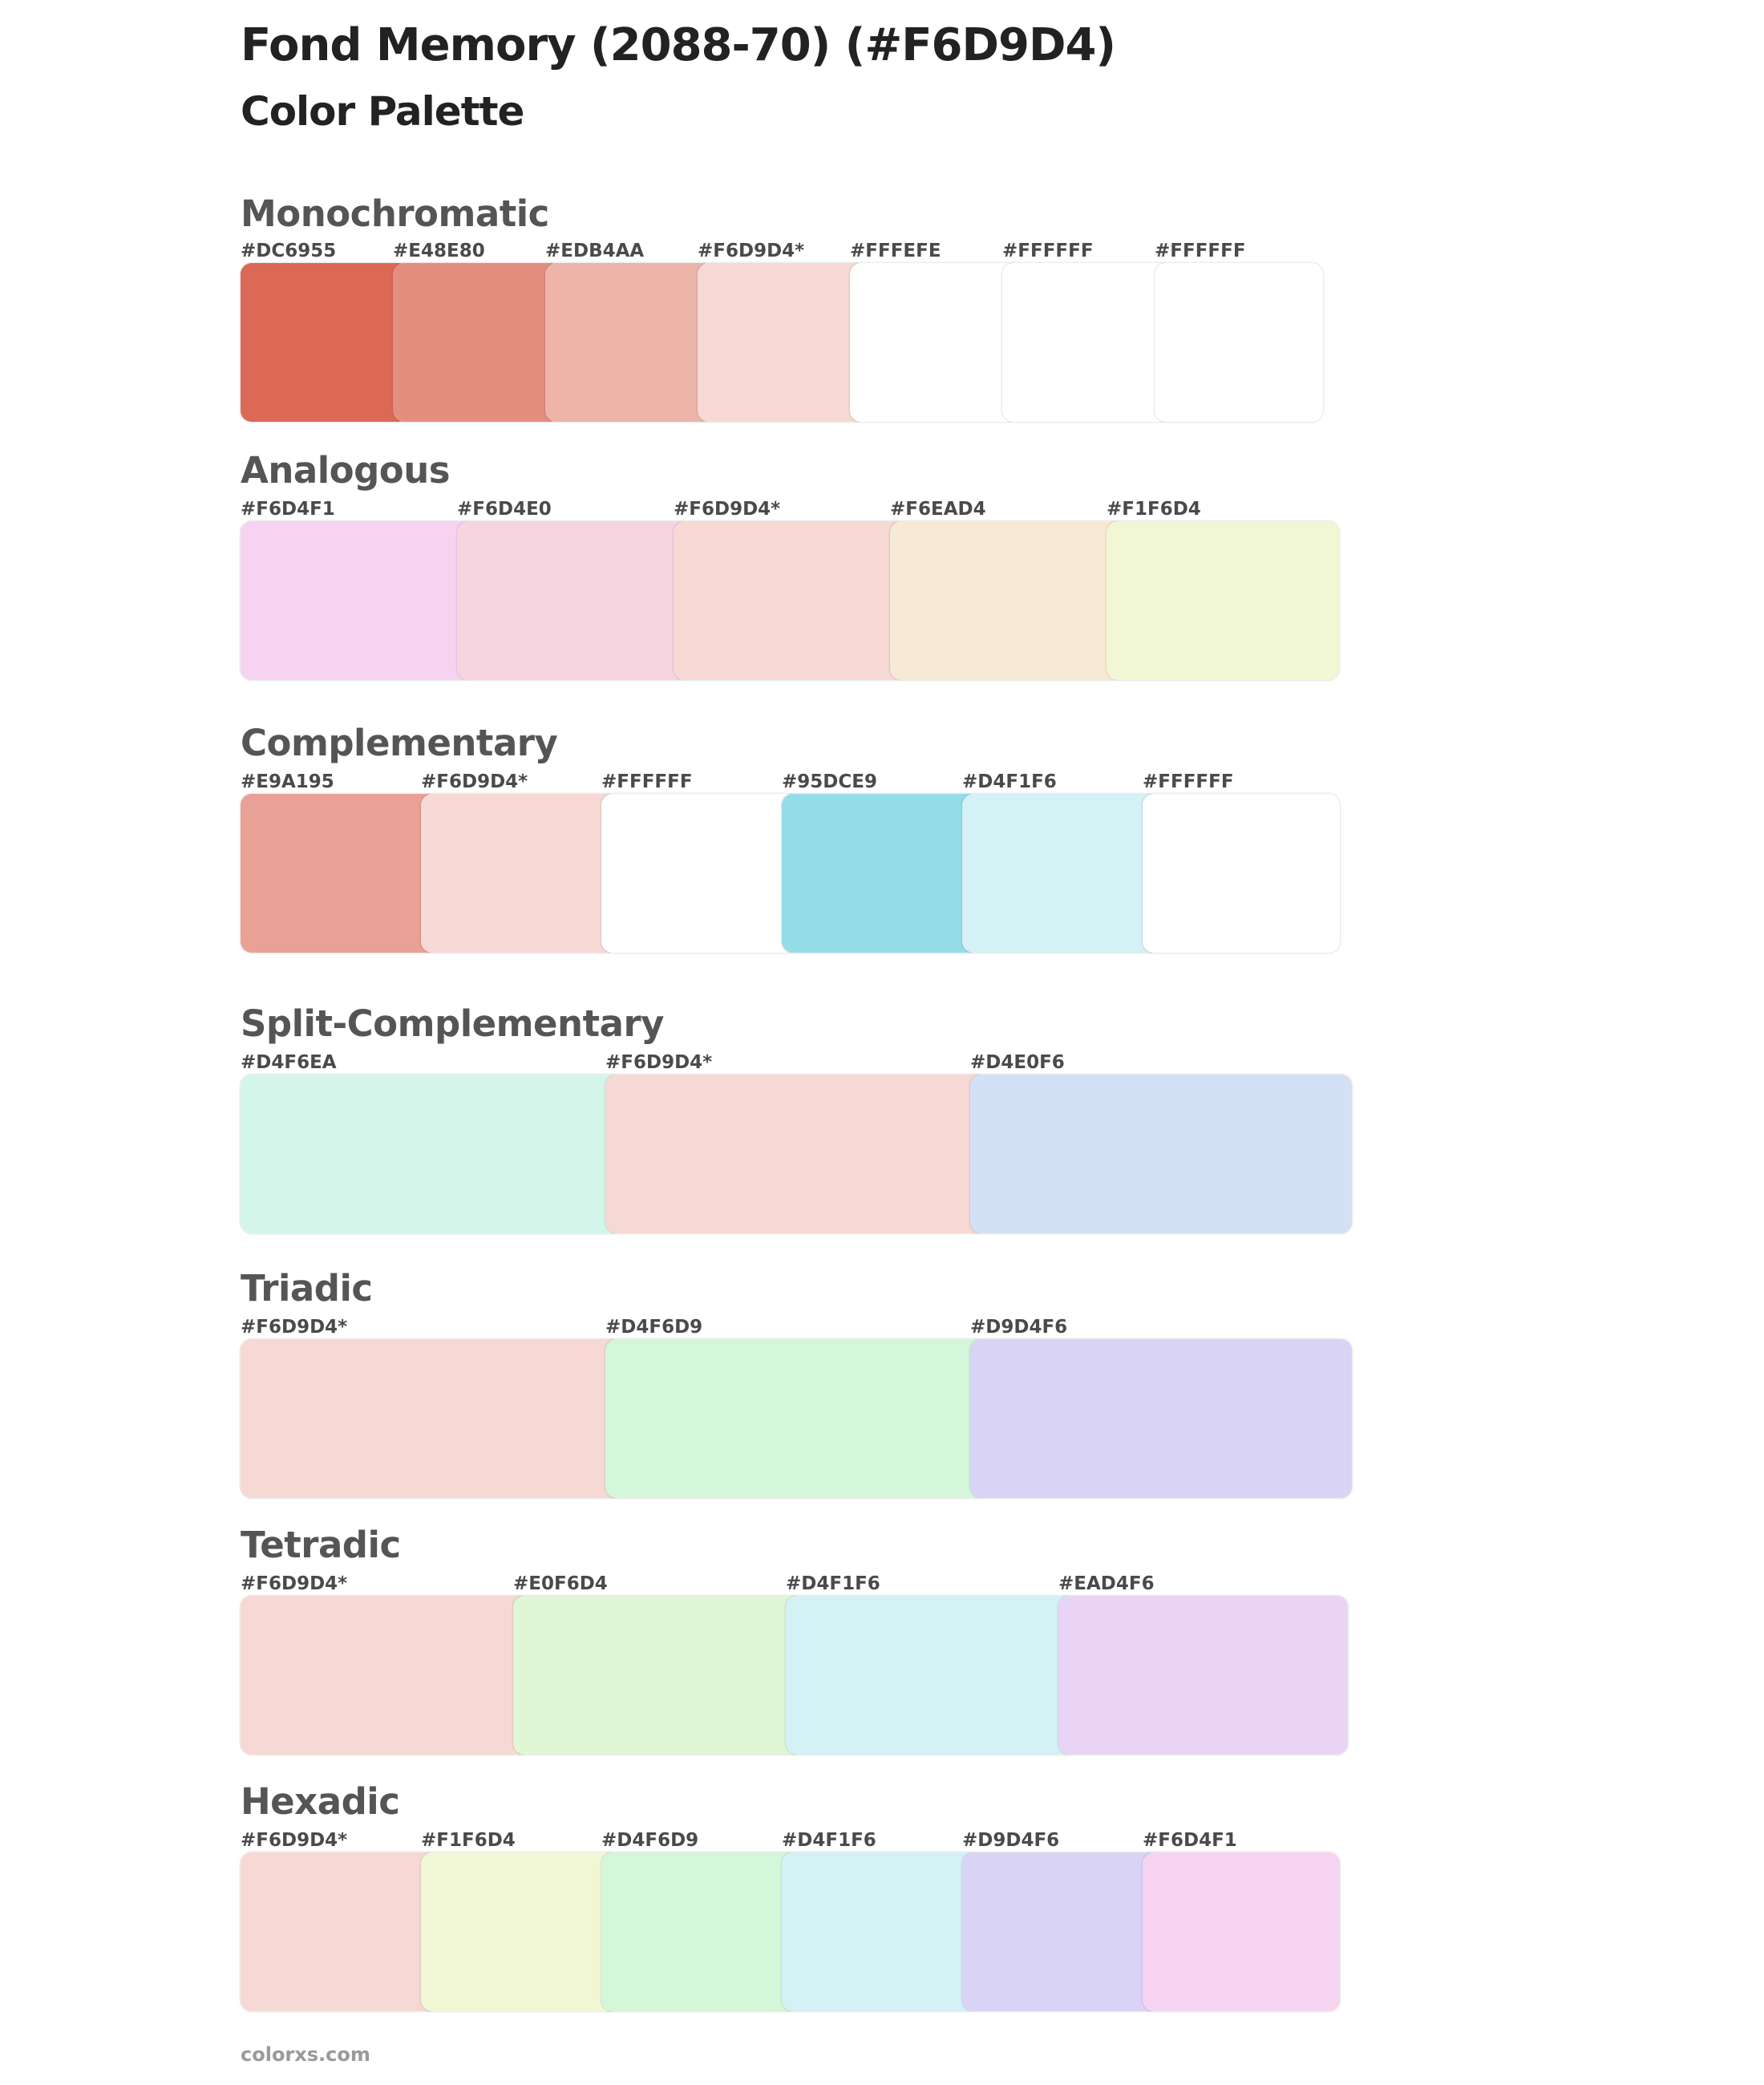 This screenshot has height=2085, width=1764. Describe the element at coordinates (305, 2055) in the screenshot. I see `site-footer-link: colorxs.com` at that location.